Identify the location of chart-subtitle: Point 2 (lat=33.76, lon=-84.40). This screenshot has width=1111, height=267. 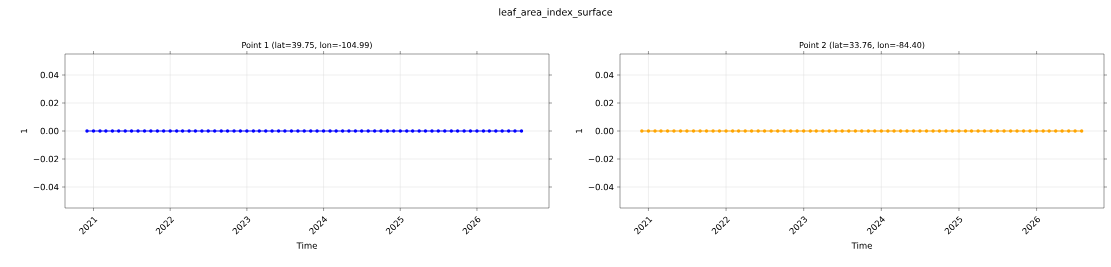
(862, 45).